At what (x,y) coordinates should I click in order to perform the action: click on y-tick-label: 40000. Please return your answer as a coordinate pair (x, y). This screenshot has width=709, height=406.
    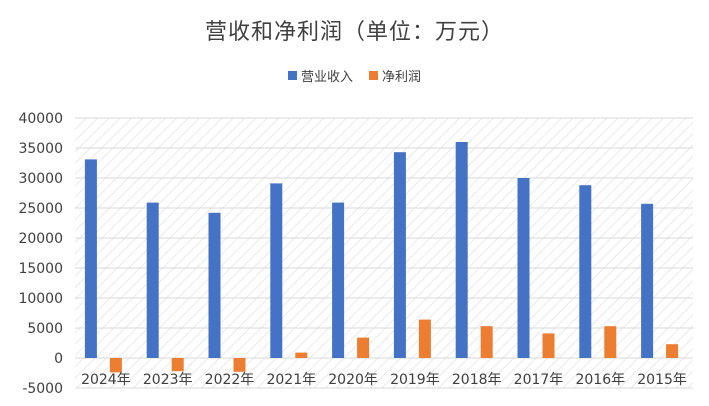
    Looking at the image, I should click on (40, 119).